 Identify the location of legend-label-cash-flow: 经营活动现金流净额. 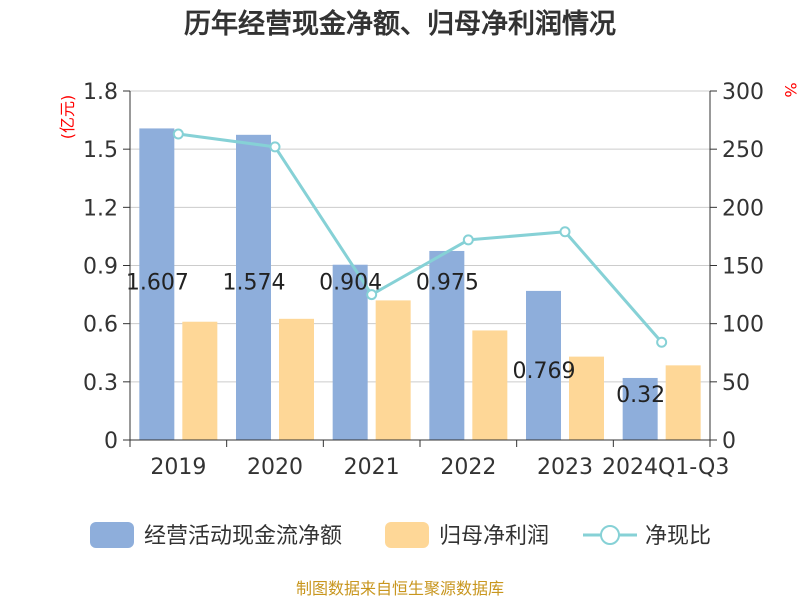
(243, 536).